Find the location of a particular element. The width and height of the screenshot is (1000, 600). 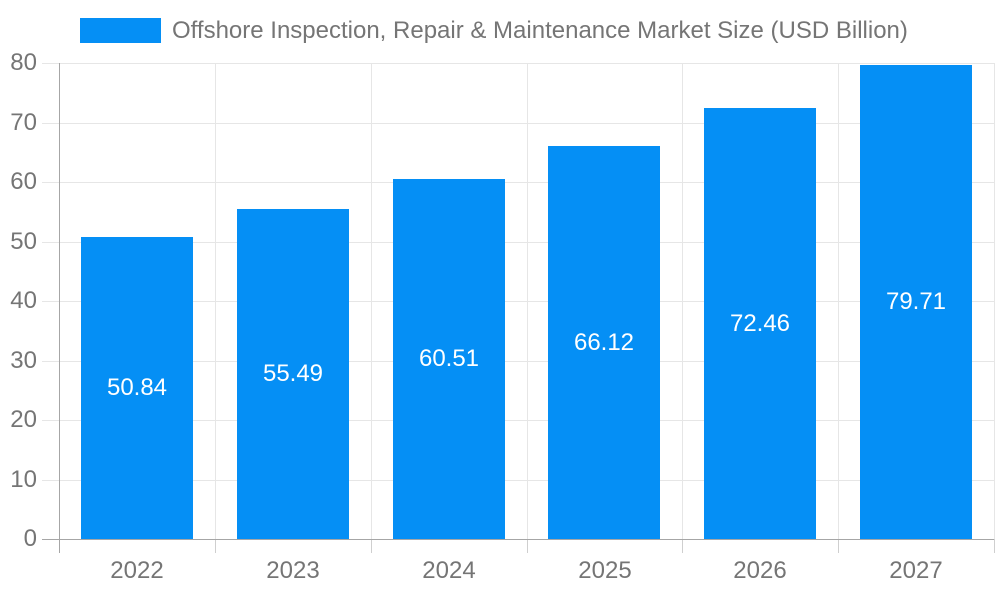

y-axis-tick-label: 30 is located at coordinates (23, 360).